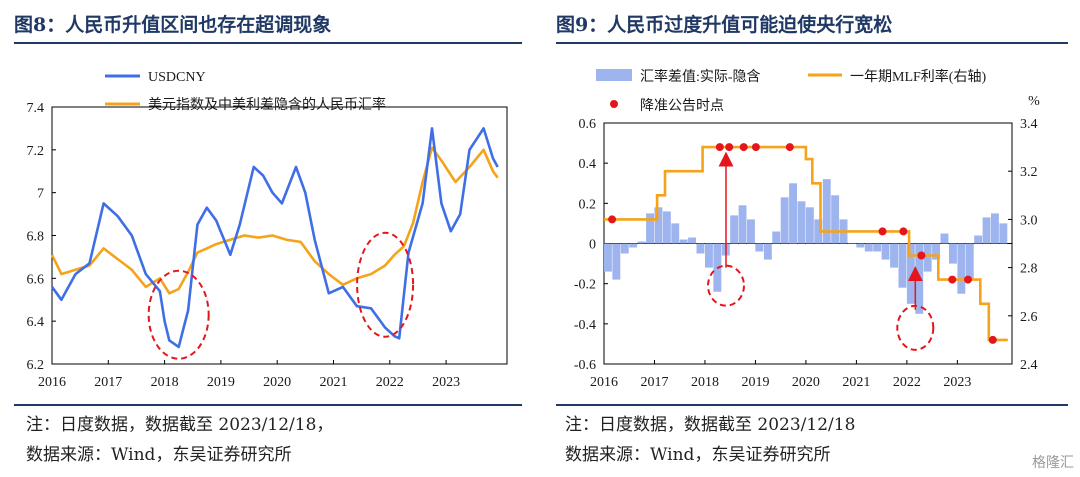 This screenshot has height=477, width=1080. I want to click on y-right-tick-label: 2.4, so click(1029, 365).